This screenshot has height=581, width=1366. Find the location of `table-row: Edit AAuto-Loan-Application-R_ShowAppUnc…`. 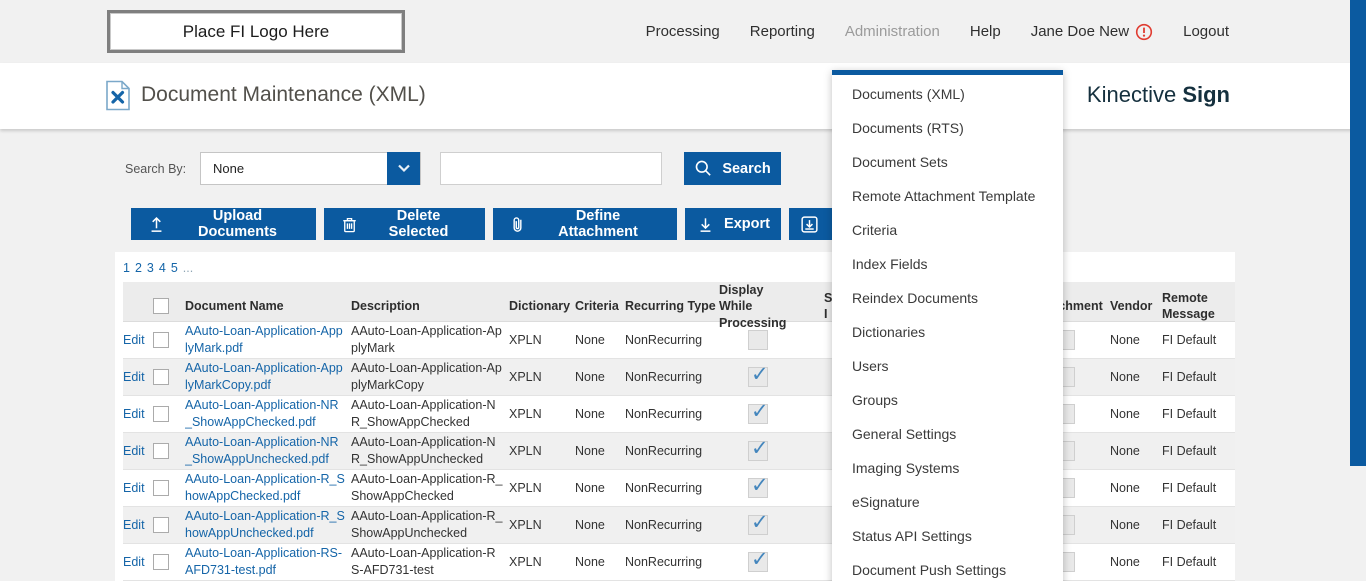

table-row: Edit AAuto-Loan-Application-R_ShowAppUnc… is located at coordinates (679, 525).